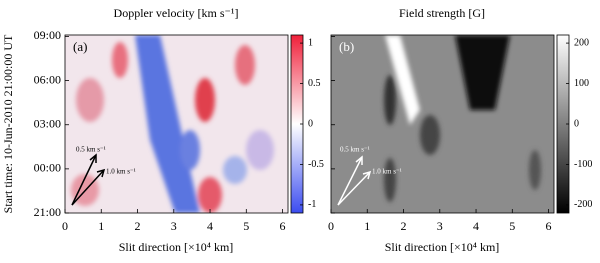  Describe the element at coordinates (8, 123) in the screenshot. I see `y-axis-label: Start time: 10-Jun-2010 21:00:00 UT` at that location.